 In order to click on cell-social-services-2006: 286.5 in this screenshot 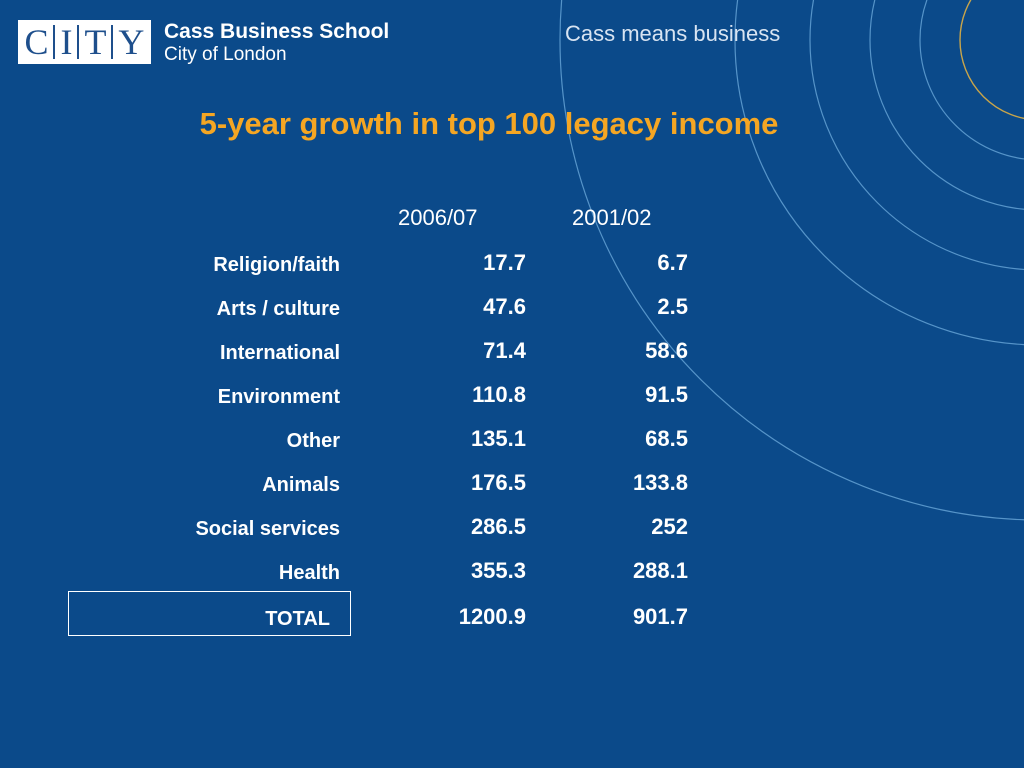, I will do `click(498, 526)`.